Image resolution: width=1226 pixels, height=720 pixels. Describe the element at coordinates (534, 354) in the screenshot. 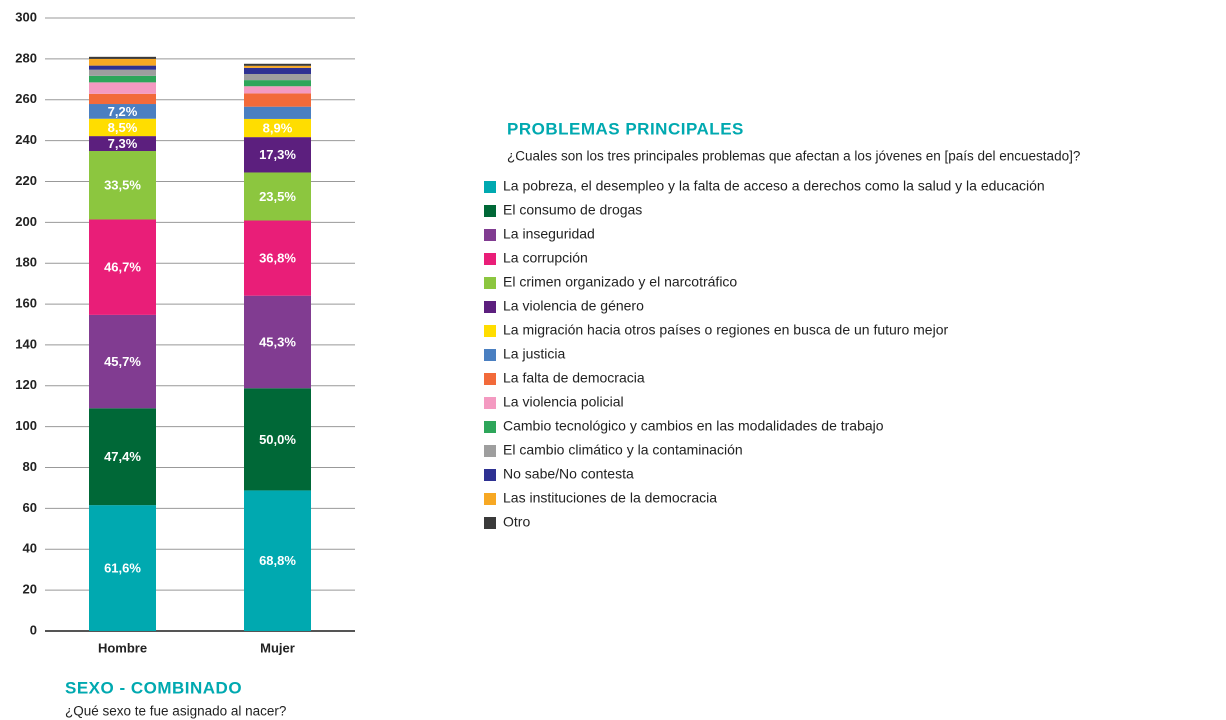

I see `legend-label: La justicia` at that location.